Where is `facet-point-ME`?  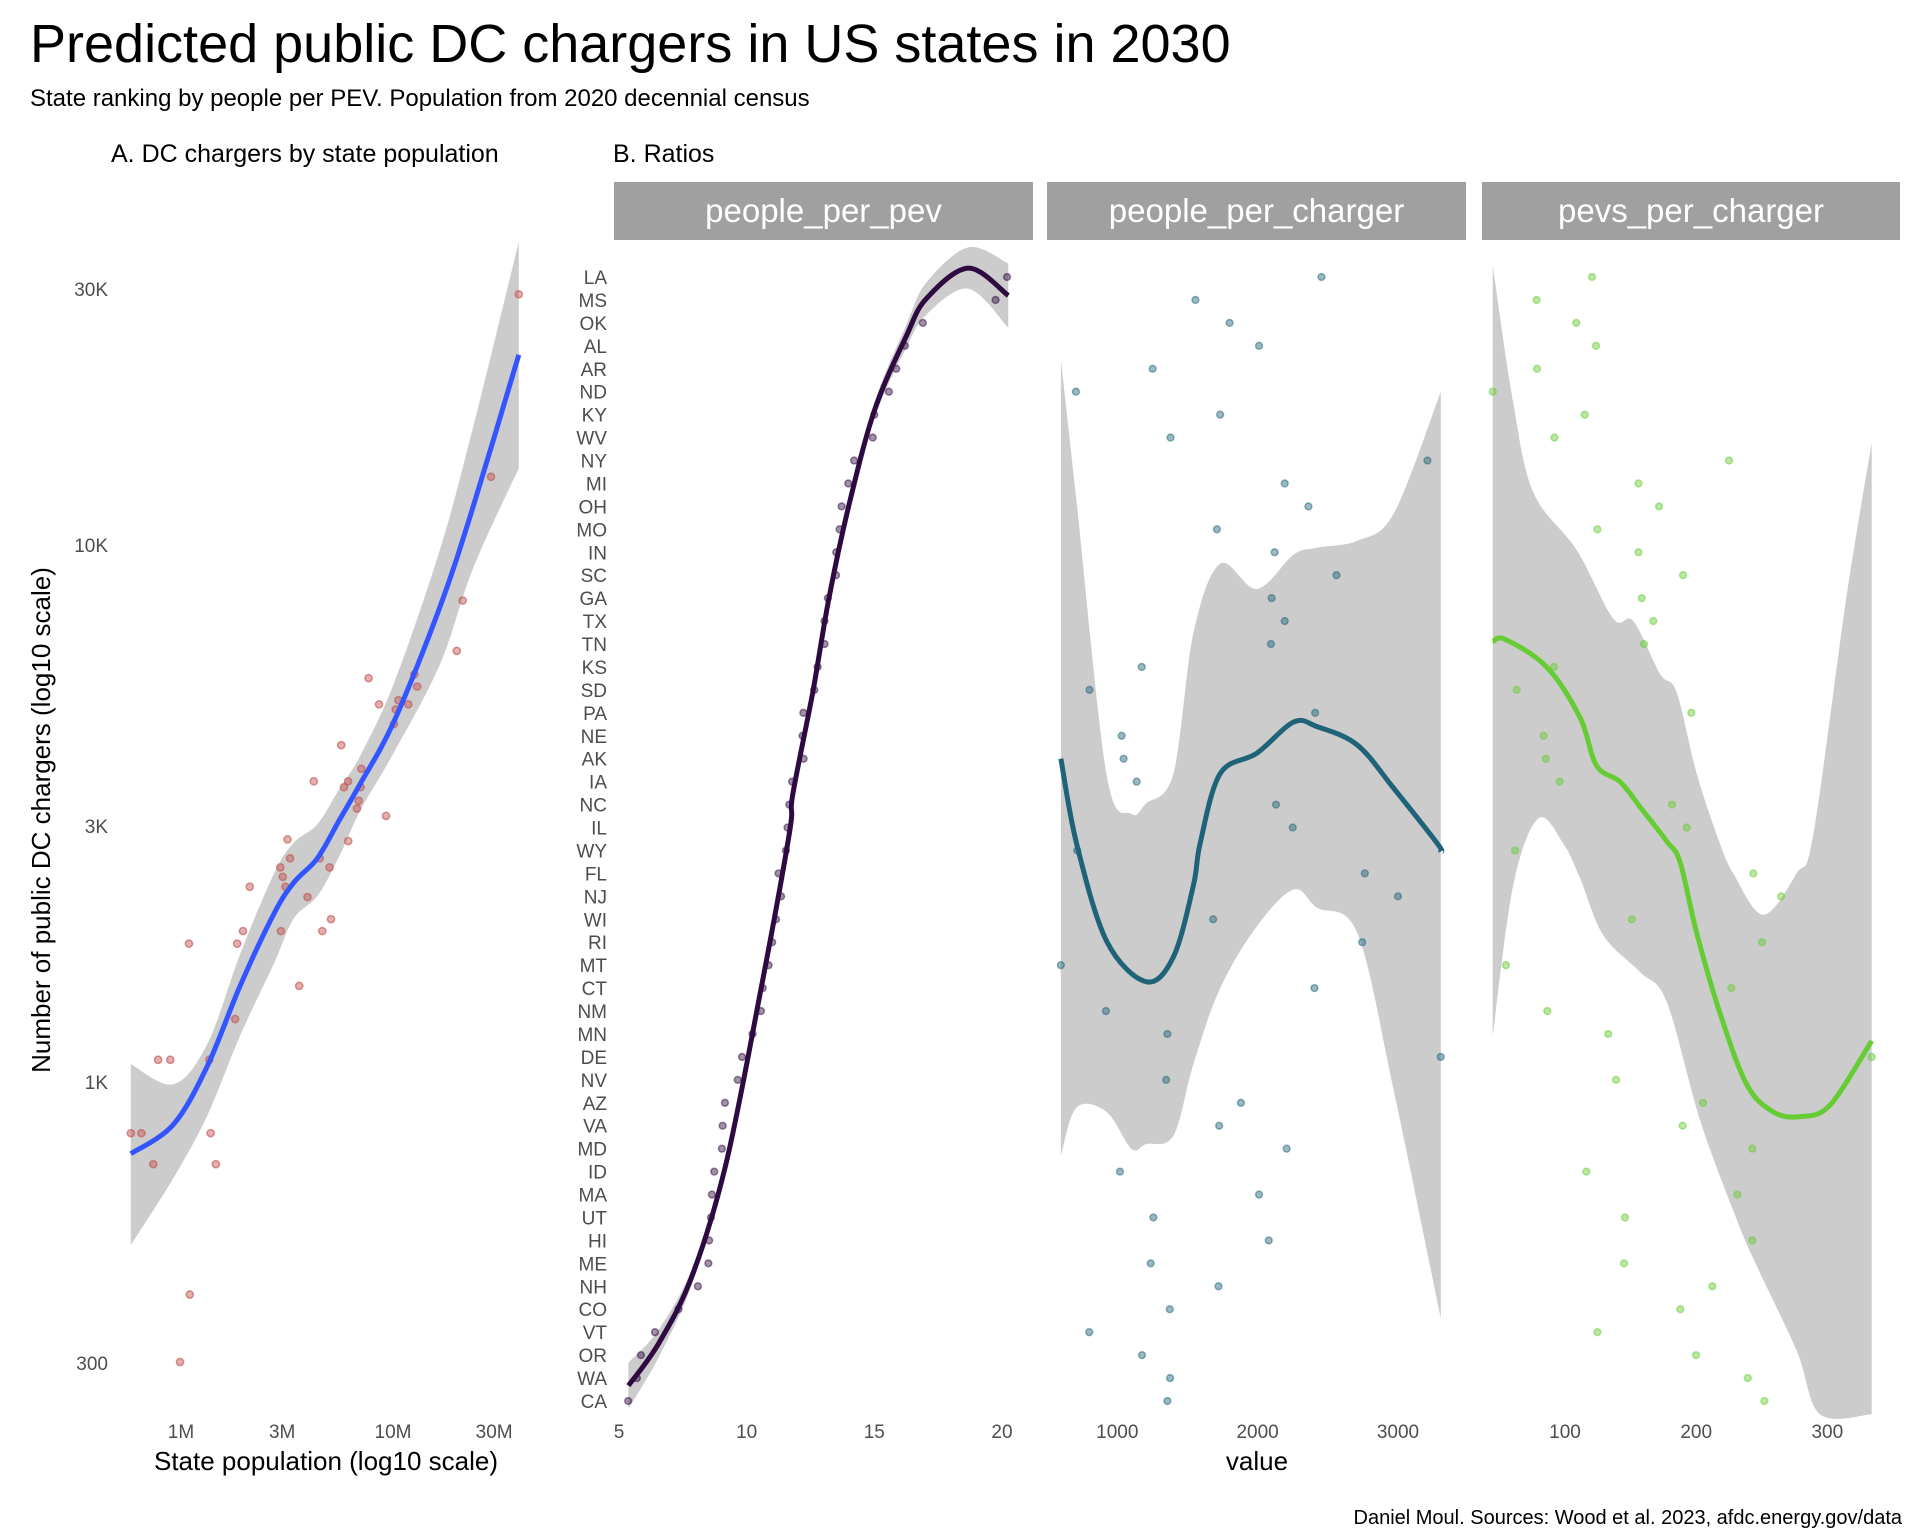
facet-point-ME is located at coordinates (708, 1263).